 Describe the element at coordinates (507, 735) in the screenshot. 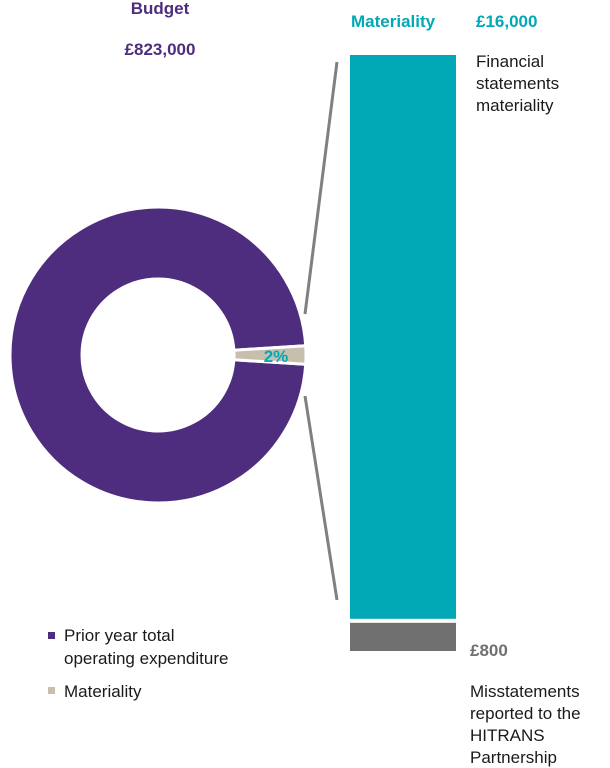

I see `misstatement-line-3: HITRANS` at that location.